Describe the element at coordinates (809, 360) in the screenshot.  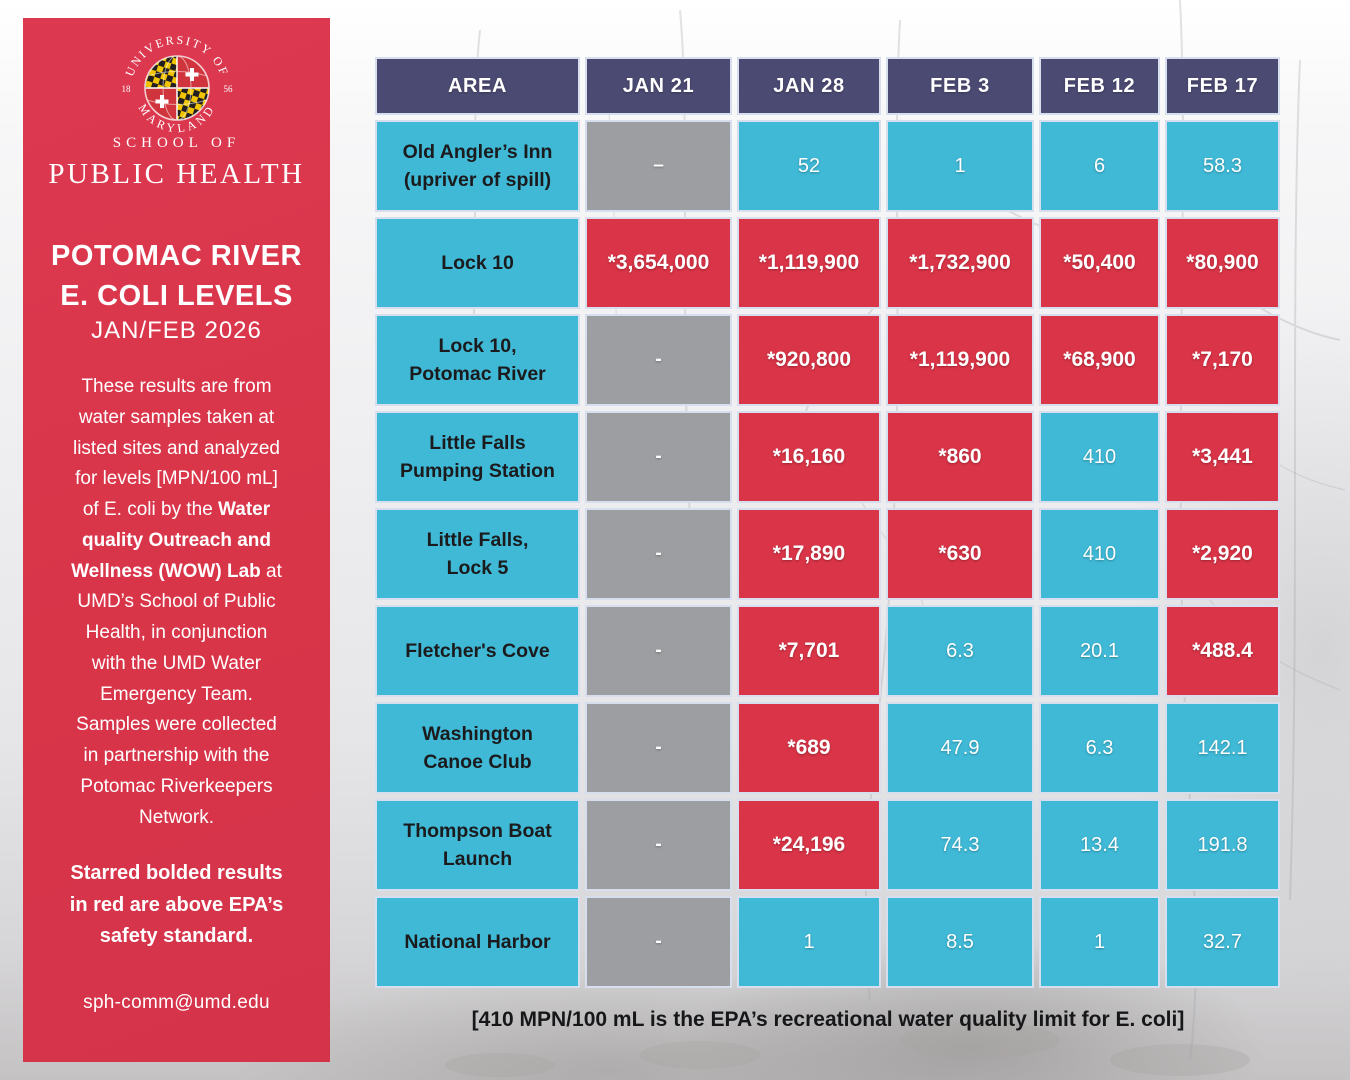
I see `value-cell: *920,800` at that location.